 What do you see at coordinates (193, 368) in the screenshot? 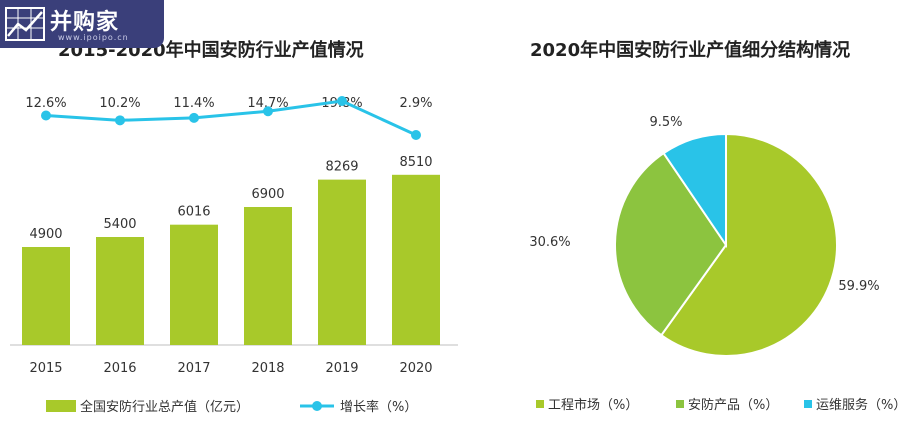
I see `x-tick-label: 2017` at bounding box center [193, 368].